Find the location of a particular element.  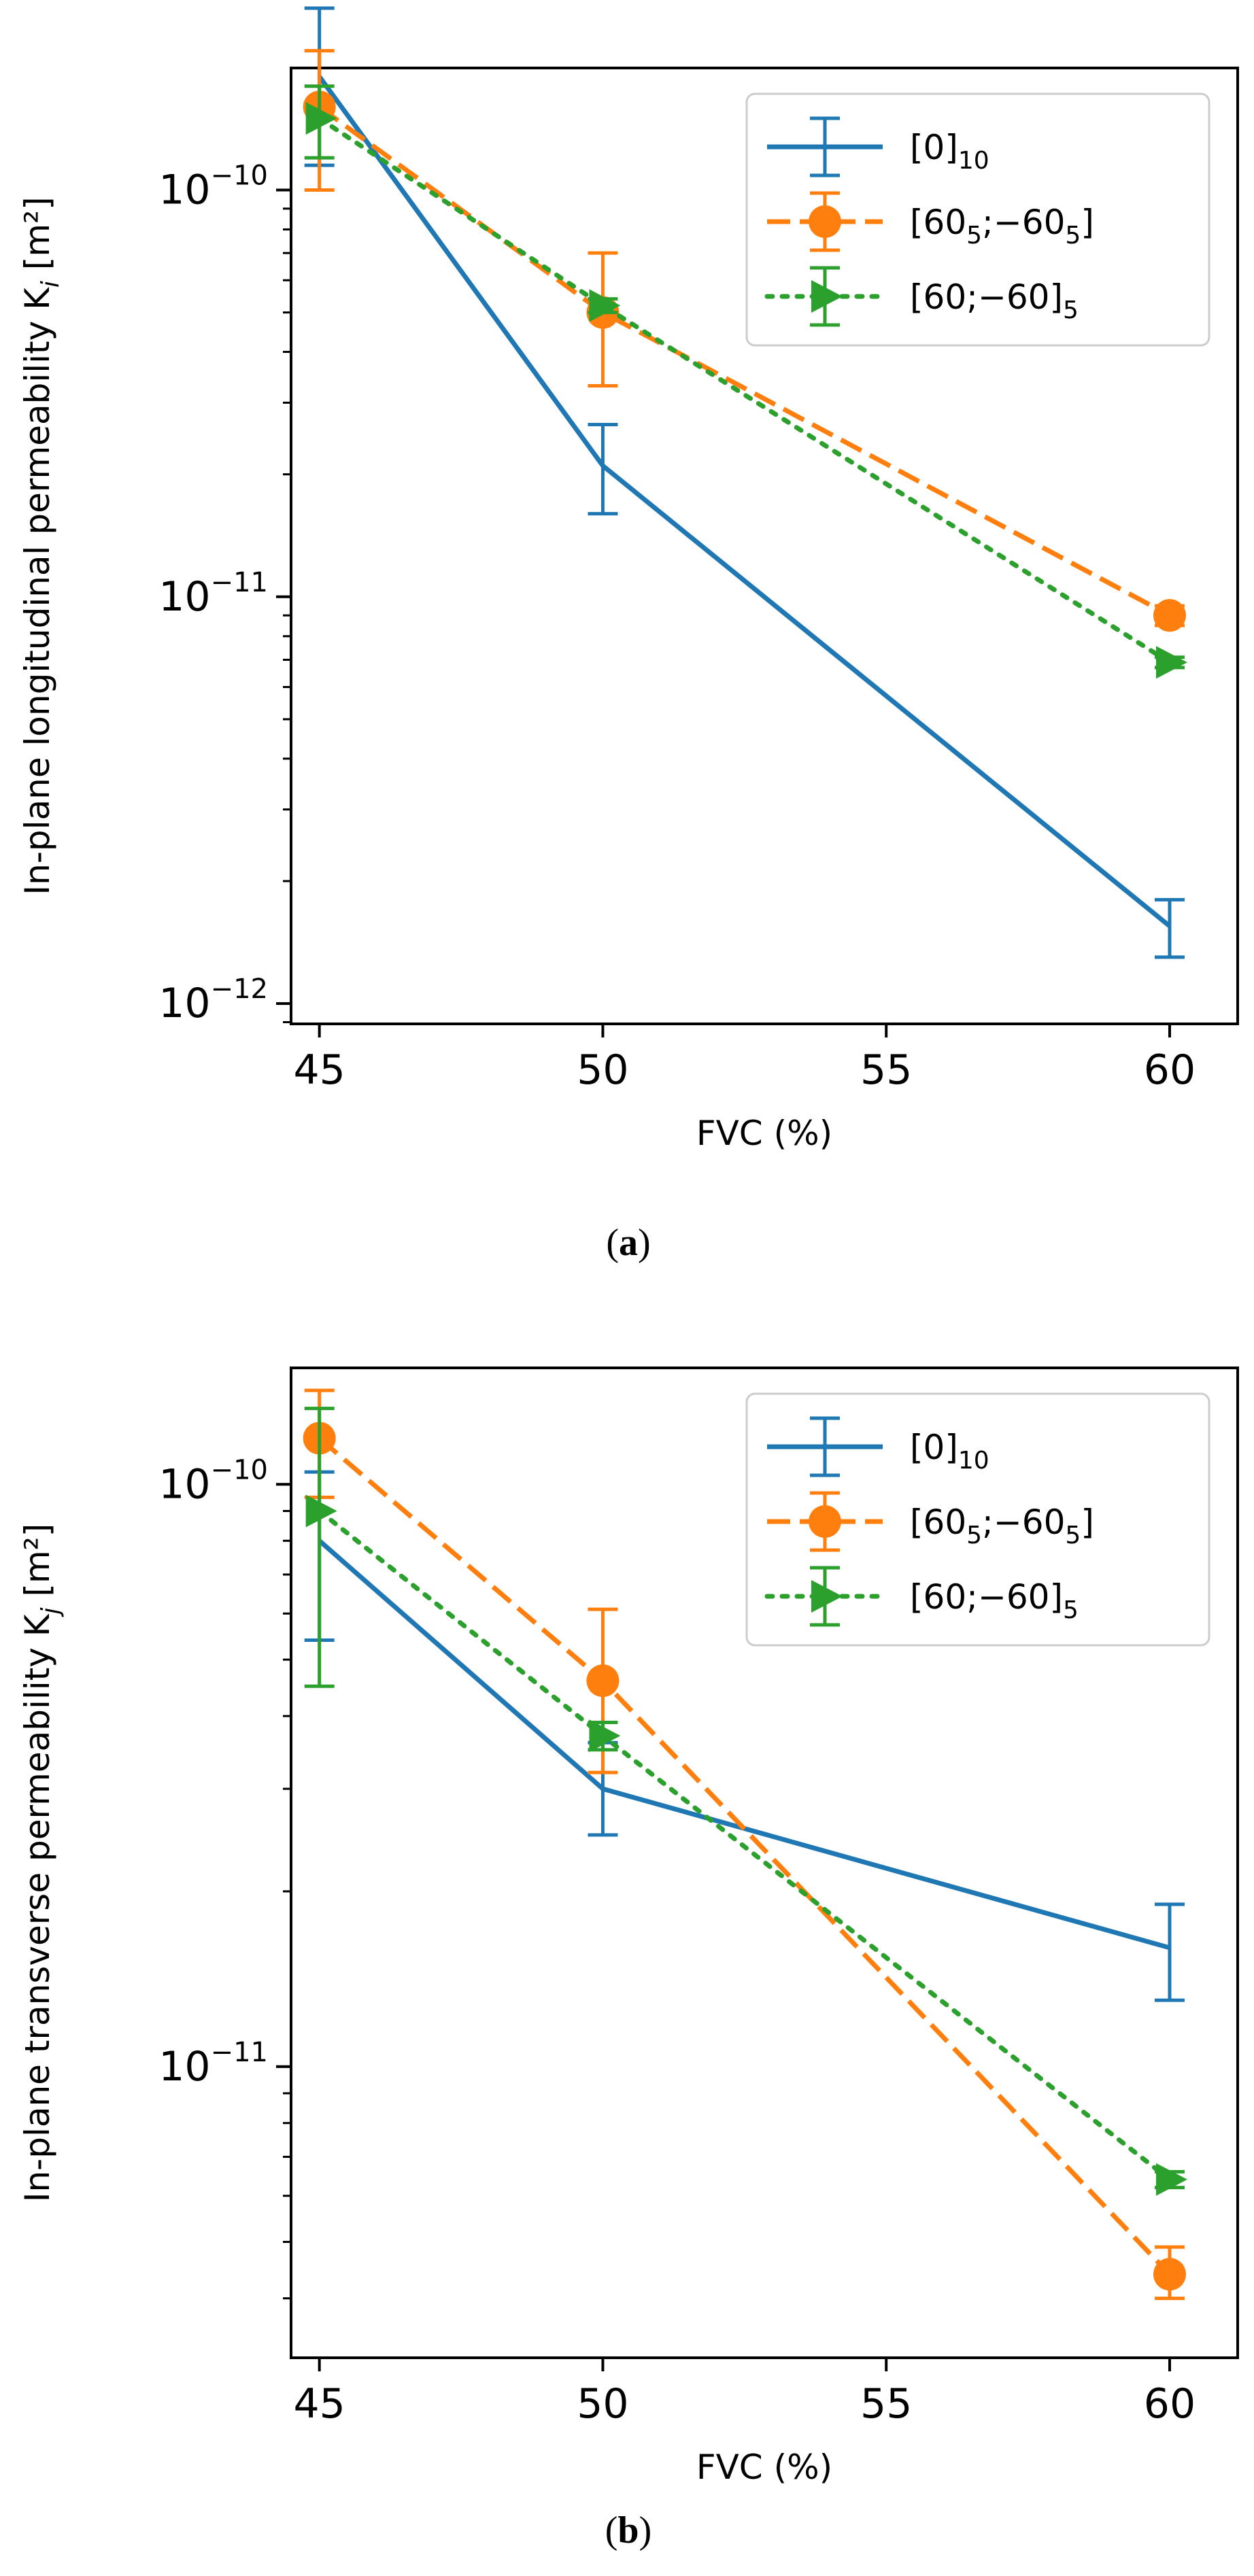

panel-label: (a) is located at coordinates (628, 1243).